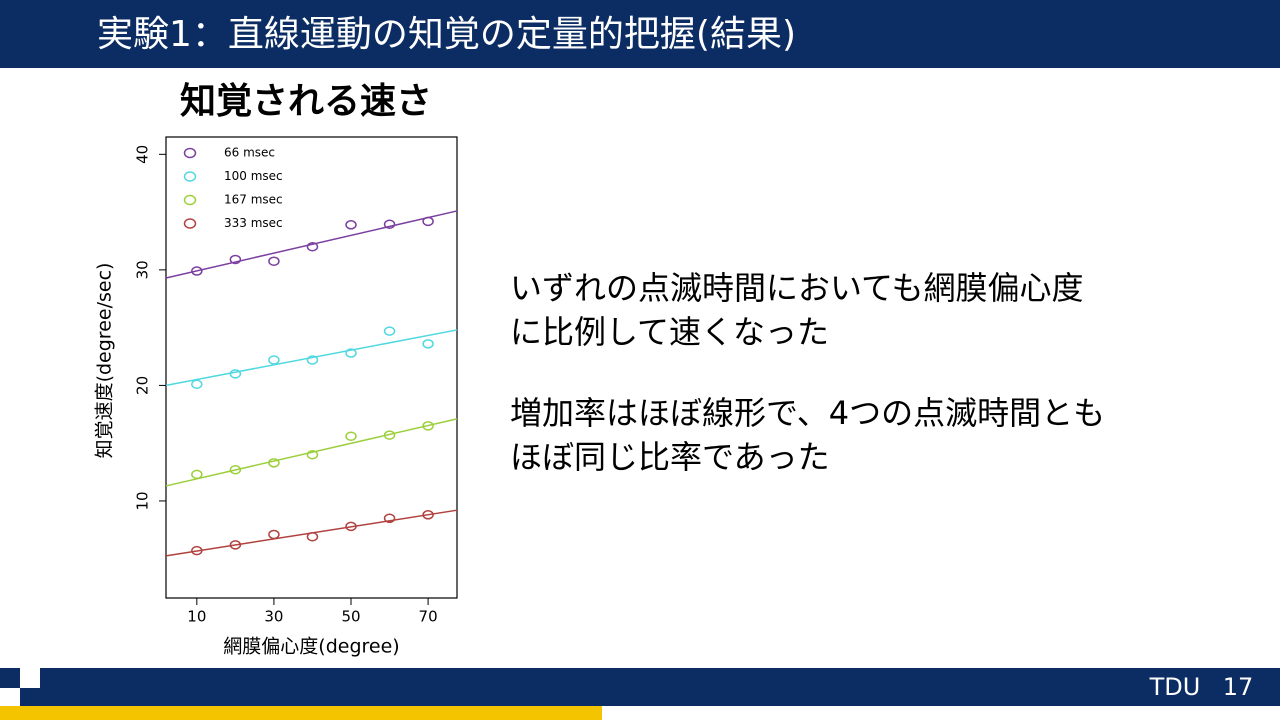 The image size is (1280, 720). Describe the element at coordinates (669, 332) in the screenshot. I see `body-line: に比例して速くなった` at that location.